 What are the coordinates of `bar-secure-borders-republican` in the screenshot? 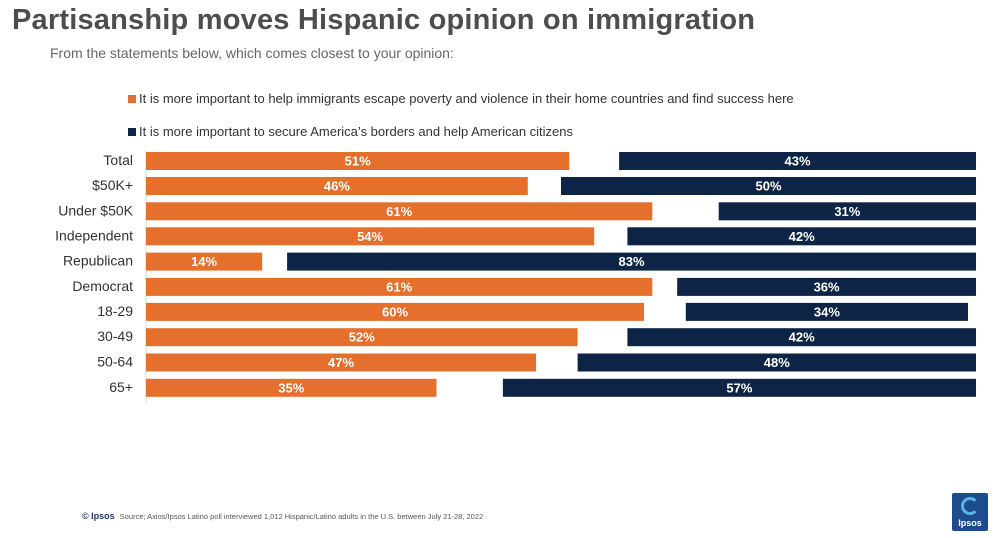 It's located at (632, 261).